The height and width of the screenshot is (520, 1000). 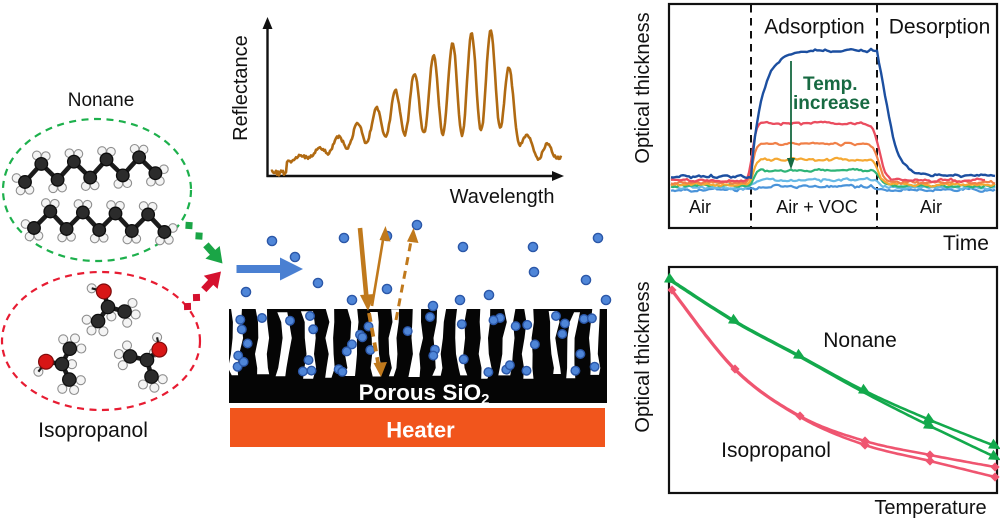 I want to click on svg-text: increase, so click(x=831, y=103).